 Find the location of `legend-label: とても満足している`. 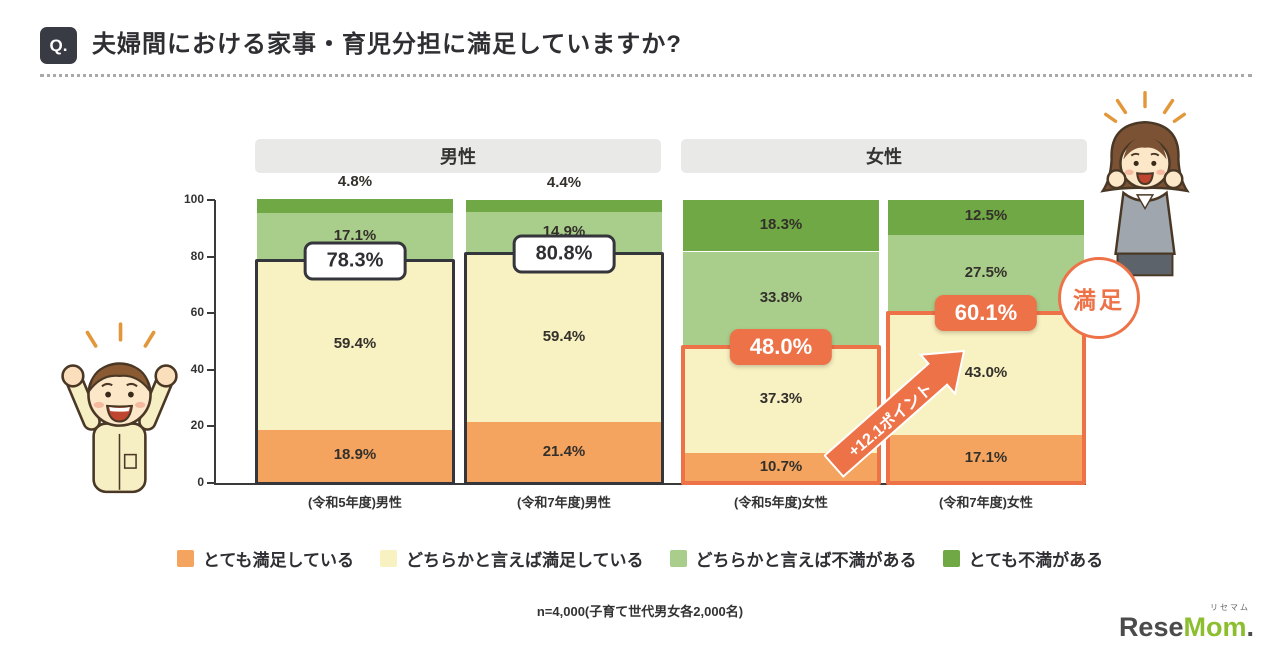

legend-label: とても満足している is located at coordinates (278, 560).